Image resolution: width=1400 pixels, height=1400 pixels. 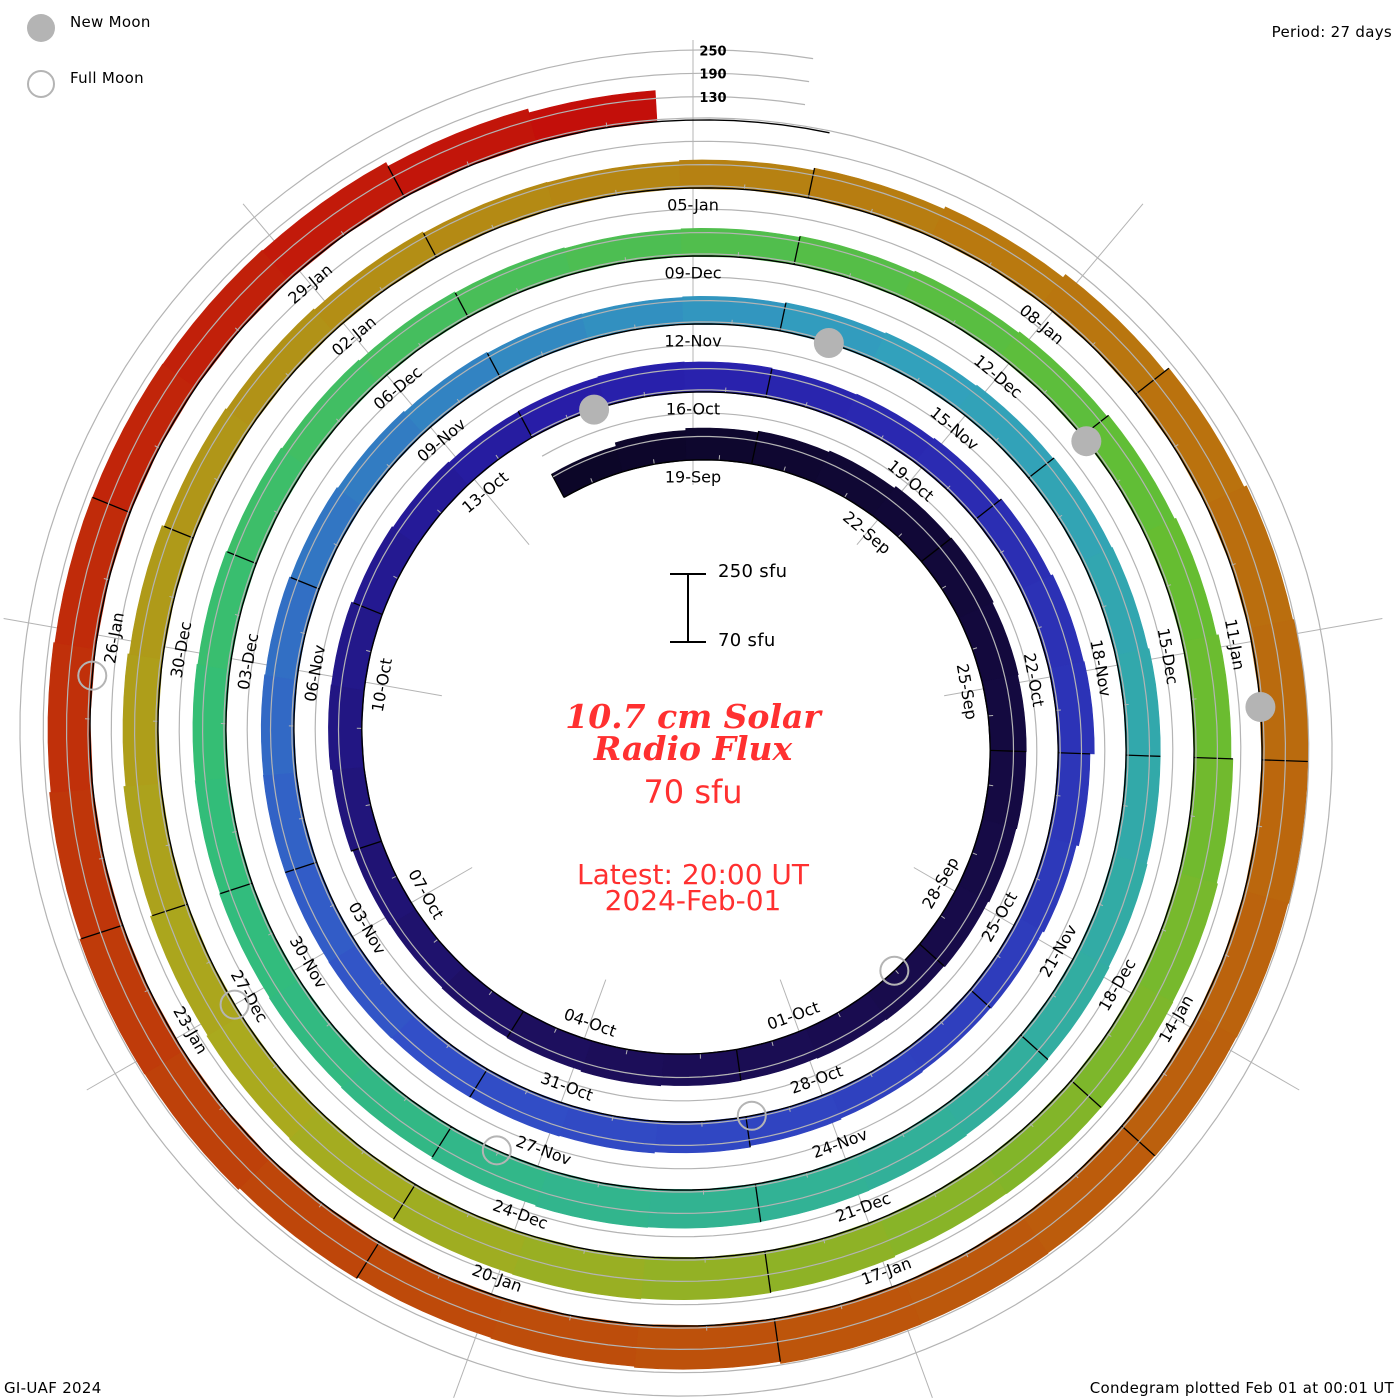 I want to click on plotted-timestamp: Condegram plotted Feb 01 at 00:01 UT, so click(x=1241, y=1388).